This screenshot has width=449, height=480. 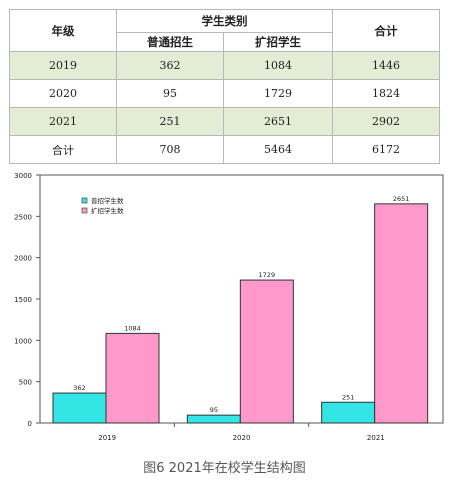 I want to click on cell-sum-regular: 708, so click(x=170, y=149).